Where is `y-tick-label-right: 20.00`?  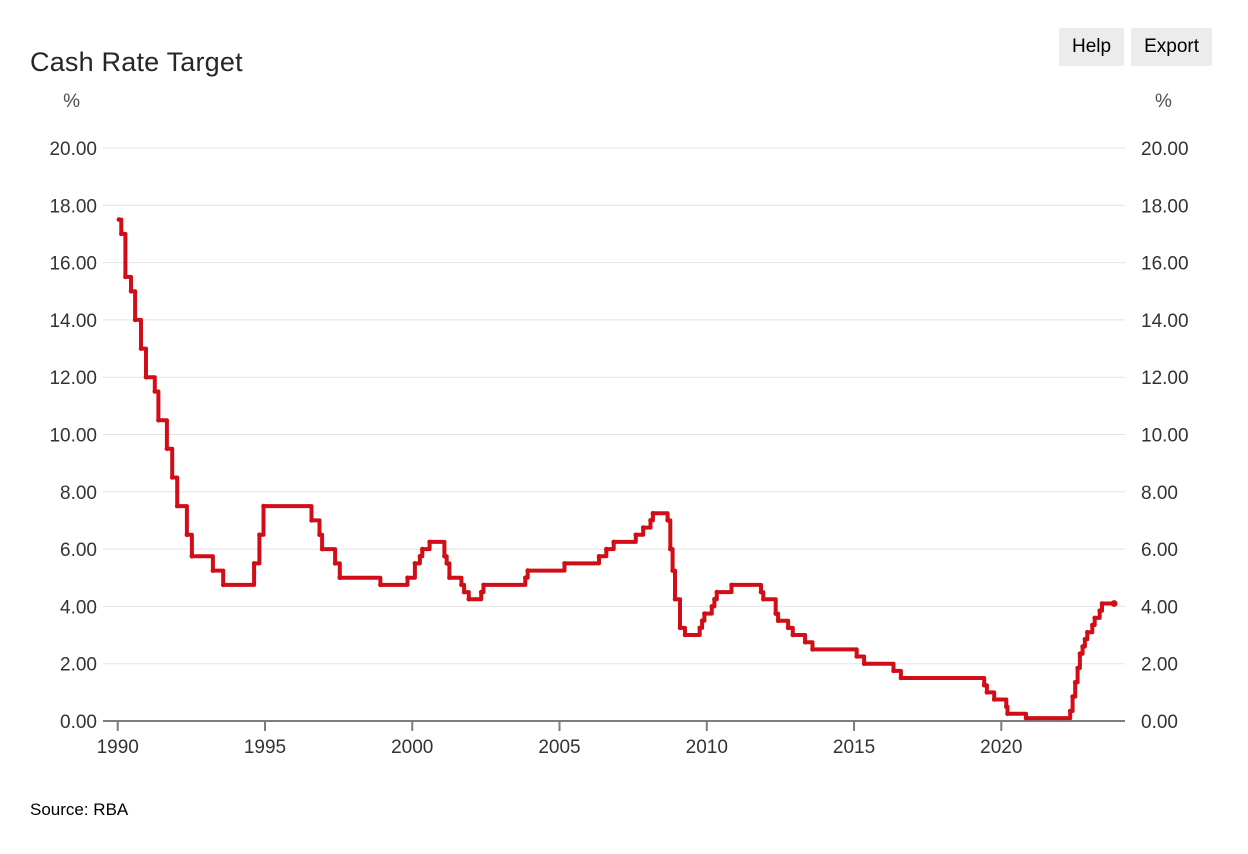
y-tick-label-right: 20.00 is located at coordinates (1165, 149).